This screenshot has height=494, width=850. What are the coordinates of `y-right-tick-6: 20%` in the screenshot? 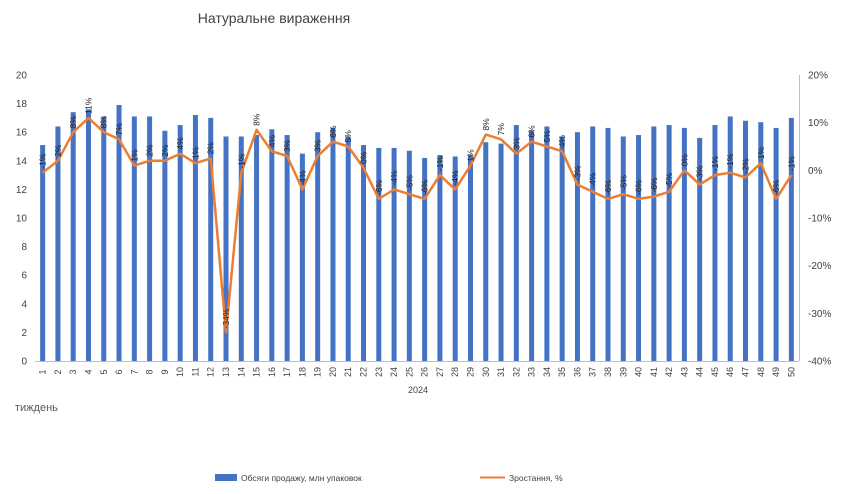 It's located at (818, 76).